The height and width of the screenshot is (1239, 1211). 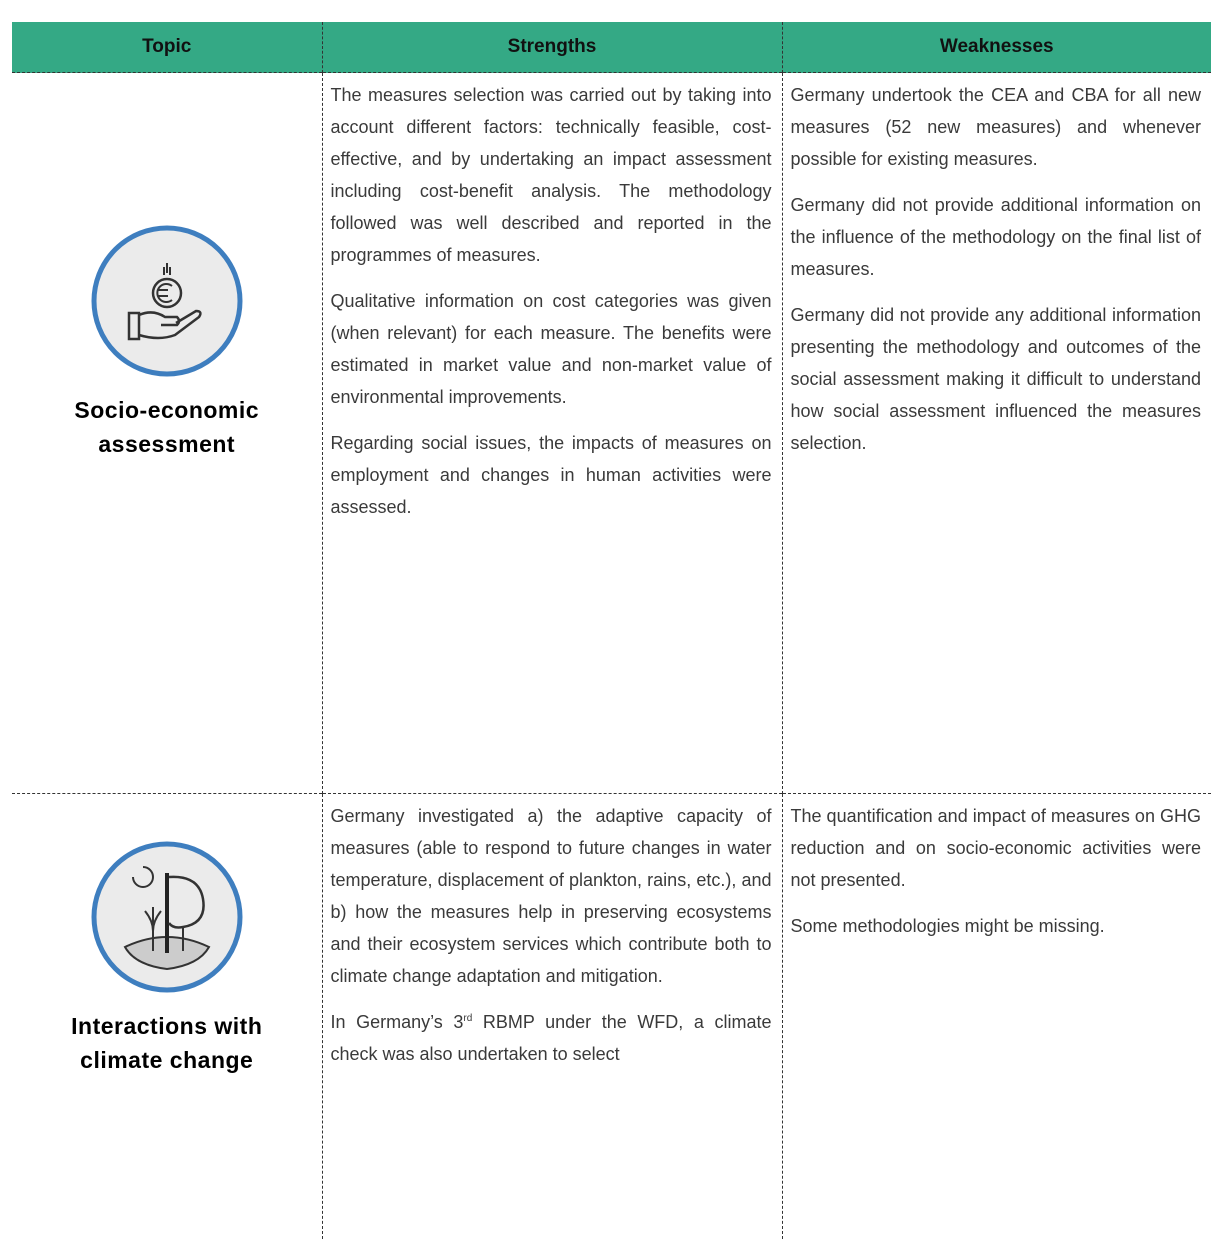 I want to click on topic-cell: Interactions with climate change, so click(x=167, y=1016).